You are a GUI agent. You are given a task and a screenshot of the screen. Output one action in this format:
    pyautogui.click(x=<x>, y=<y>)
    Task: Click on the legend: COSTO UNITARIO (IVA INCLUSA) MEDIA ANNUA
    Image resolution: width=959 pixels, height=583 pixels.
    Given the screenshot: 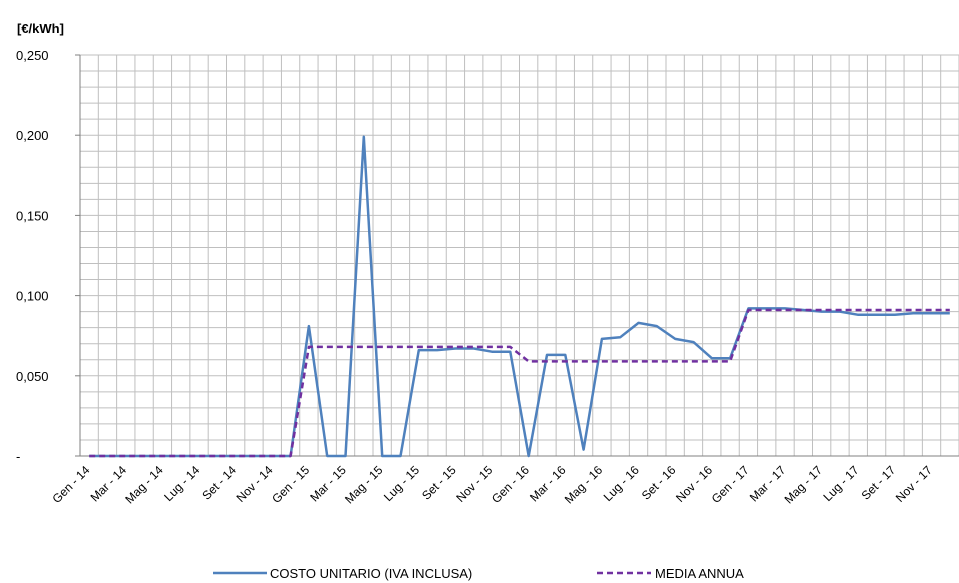 What is the action you would take?
    pyautogui.click(x=478, y=573)
    